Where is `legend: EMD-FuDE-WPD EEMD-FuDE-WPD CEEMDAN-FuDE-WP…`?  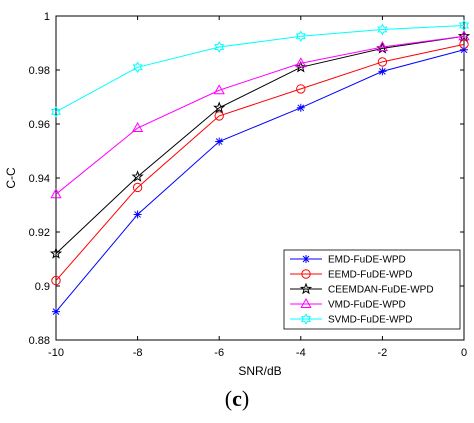 legend: EMD-FuDE-WPD EEMD-FuDE-WPD CEEMDAN-FuDE-WP… is located at coordinates (372, 289).